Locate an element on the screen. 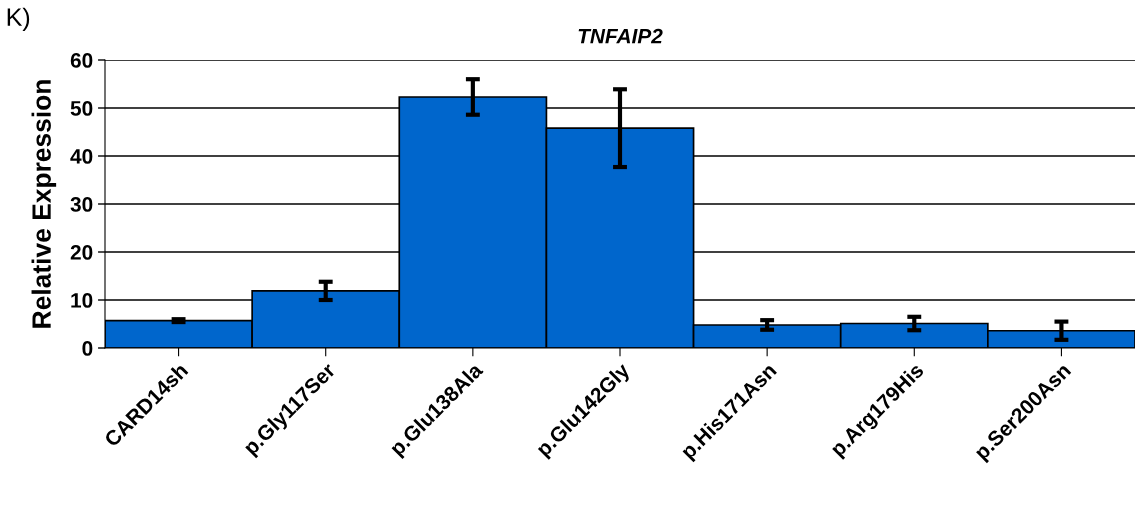 This screenshot has height=512, width=1135. chart-title: TNFAIP2 is located at coordinates (620, 36).